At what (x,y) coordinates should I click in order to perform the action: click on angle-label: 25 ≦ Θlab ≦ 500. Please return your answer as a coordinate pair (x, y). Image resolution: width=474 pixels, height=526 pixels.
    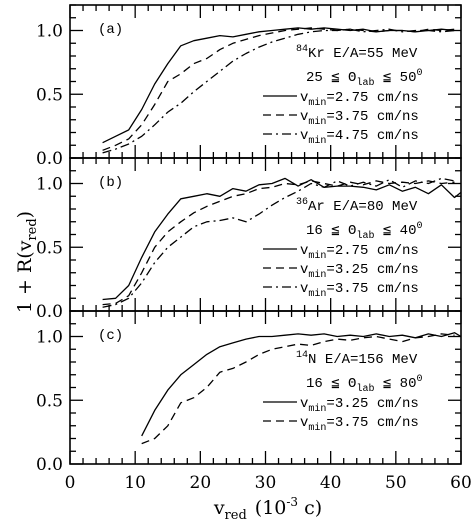
    Looking at the image, I should click on (364, 78).